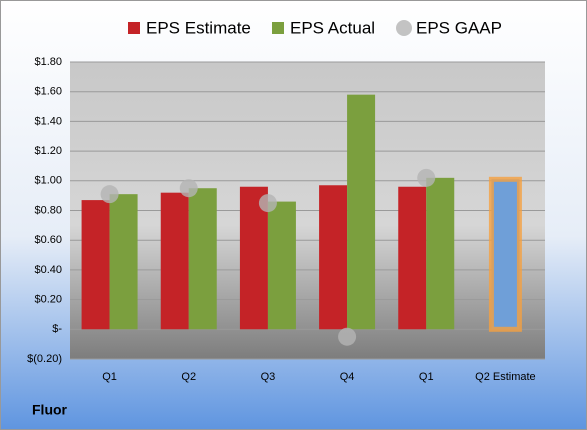 The image size is (587, 430). Describe the element at coordinates (198, 27) in the screenshot. I see `legend-label: EPS Estimate` at that location.